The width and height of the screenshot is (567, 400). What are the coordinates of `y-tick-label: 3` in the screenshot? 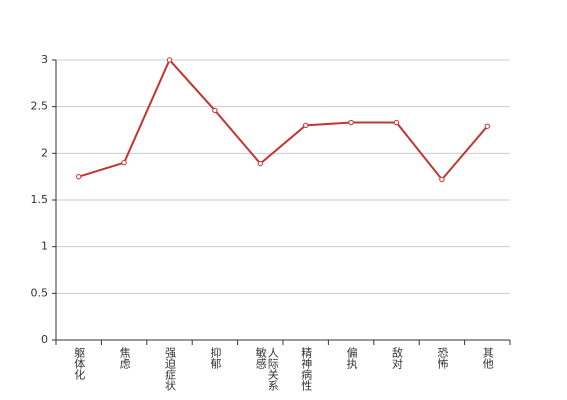 It's located at (44, 59).